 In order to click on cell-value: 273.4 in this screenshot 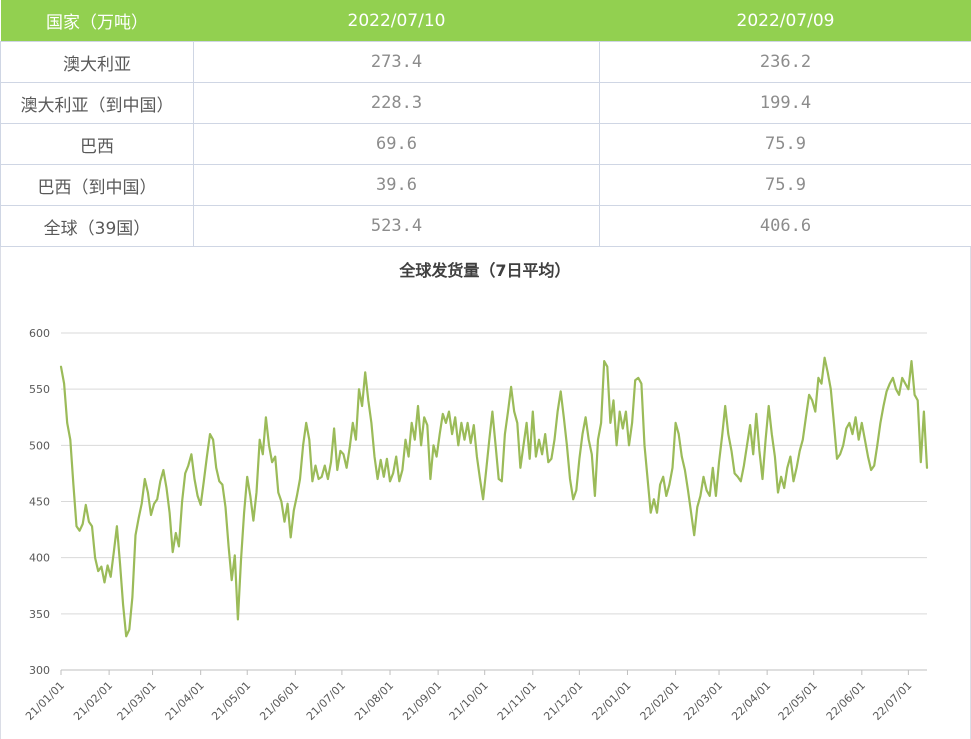, I will do `click(396, 62)`.